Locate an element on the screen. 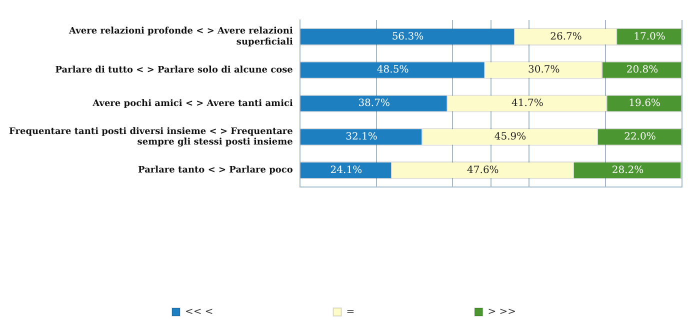 This screenshot has width=696, height=331. data-label: 45.9% is located at coordinates (510, 136).